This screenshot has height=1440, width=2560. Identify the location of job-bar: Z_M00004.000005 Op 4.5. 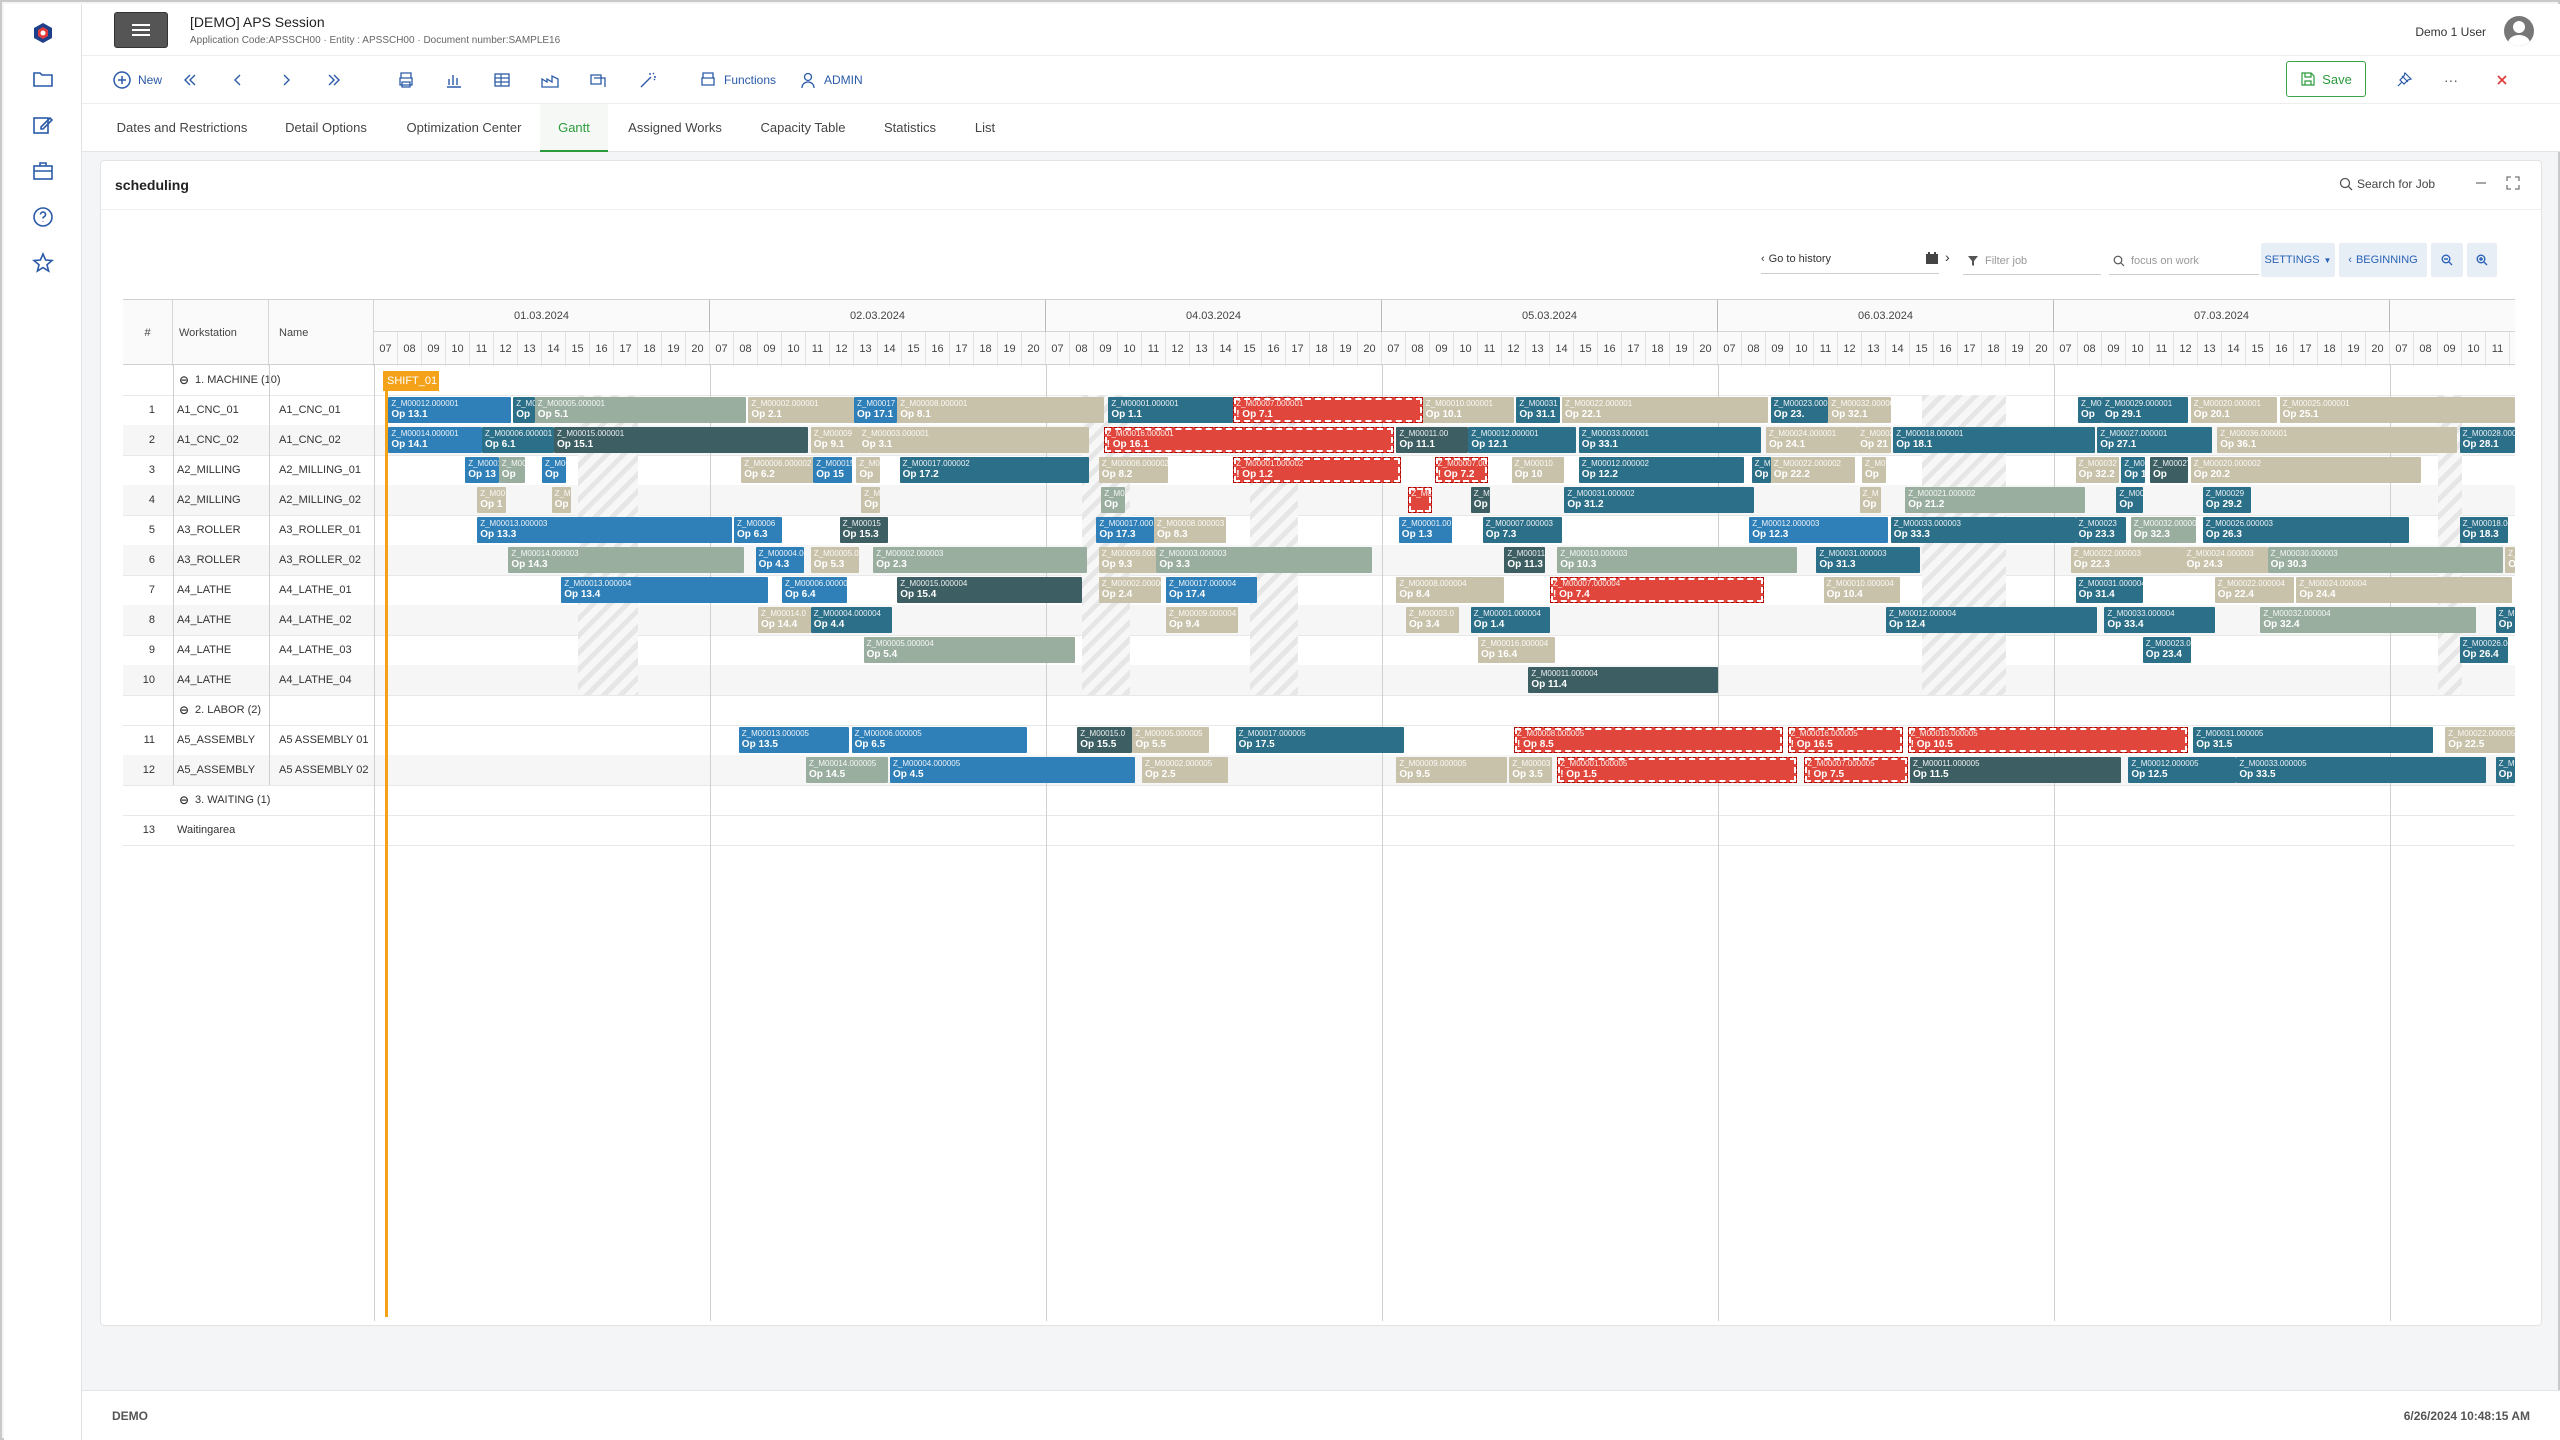
(1012, 770).